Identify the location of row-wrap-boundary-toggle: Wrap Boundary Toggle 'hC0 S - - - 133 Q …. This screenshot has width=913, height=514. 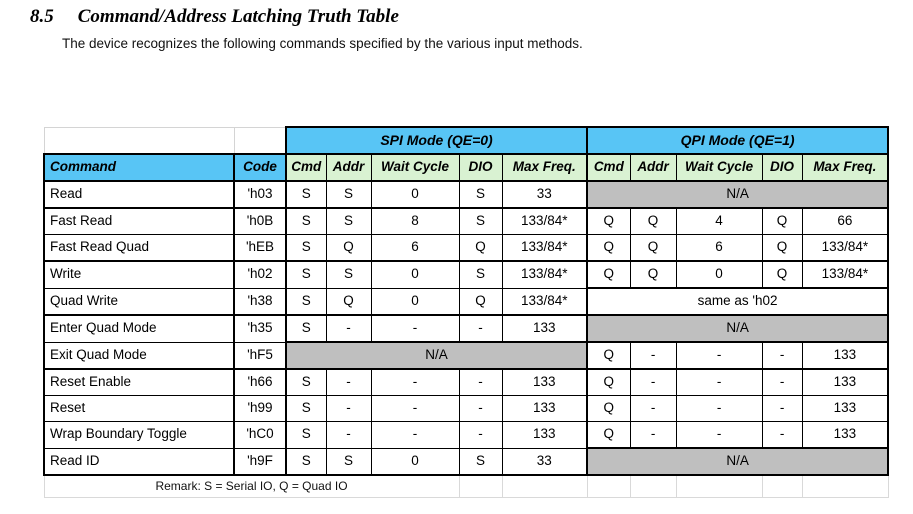
(466, 435).